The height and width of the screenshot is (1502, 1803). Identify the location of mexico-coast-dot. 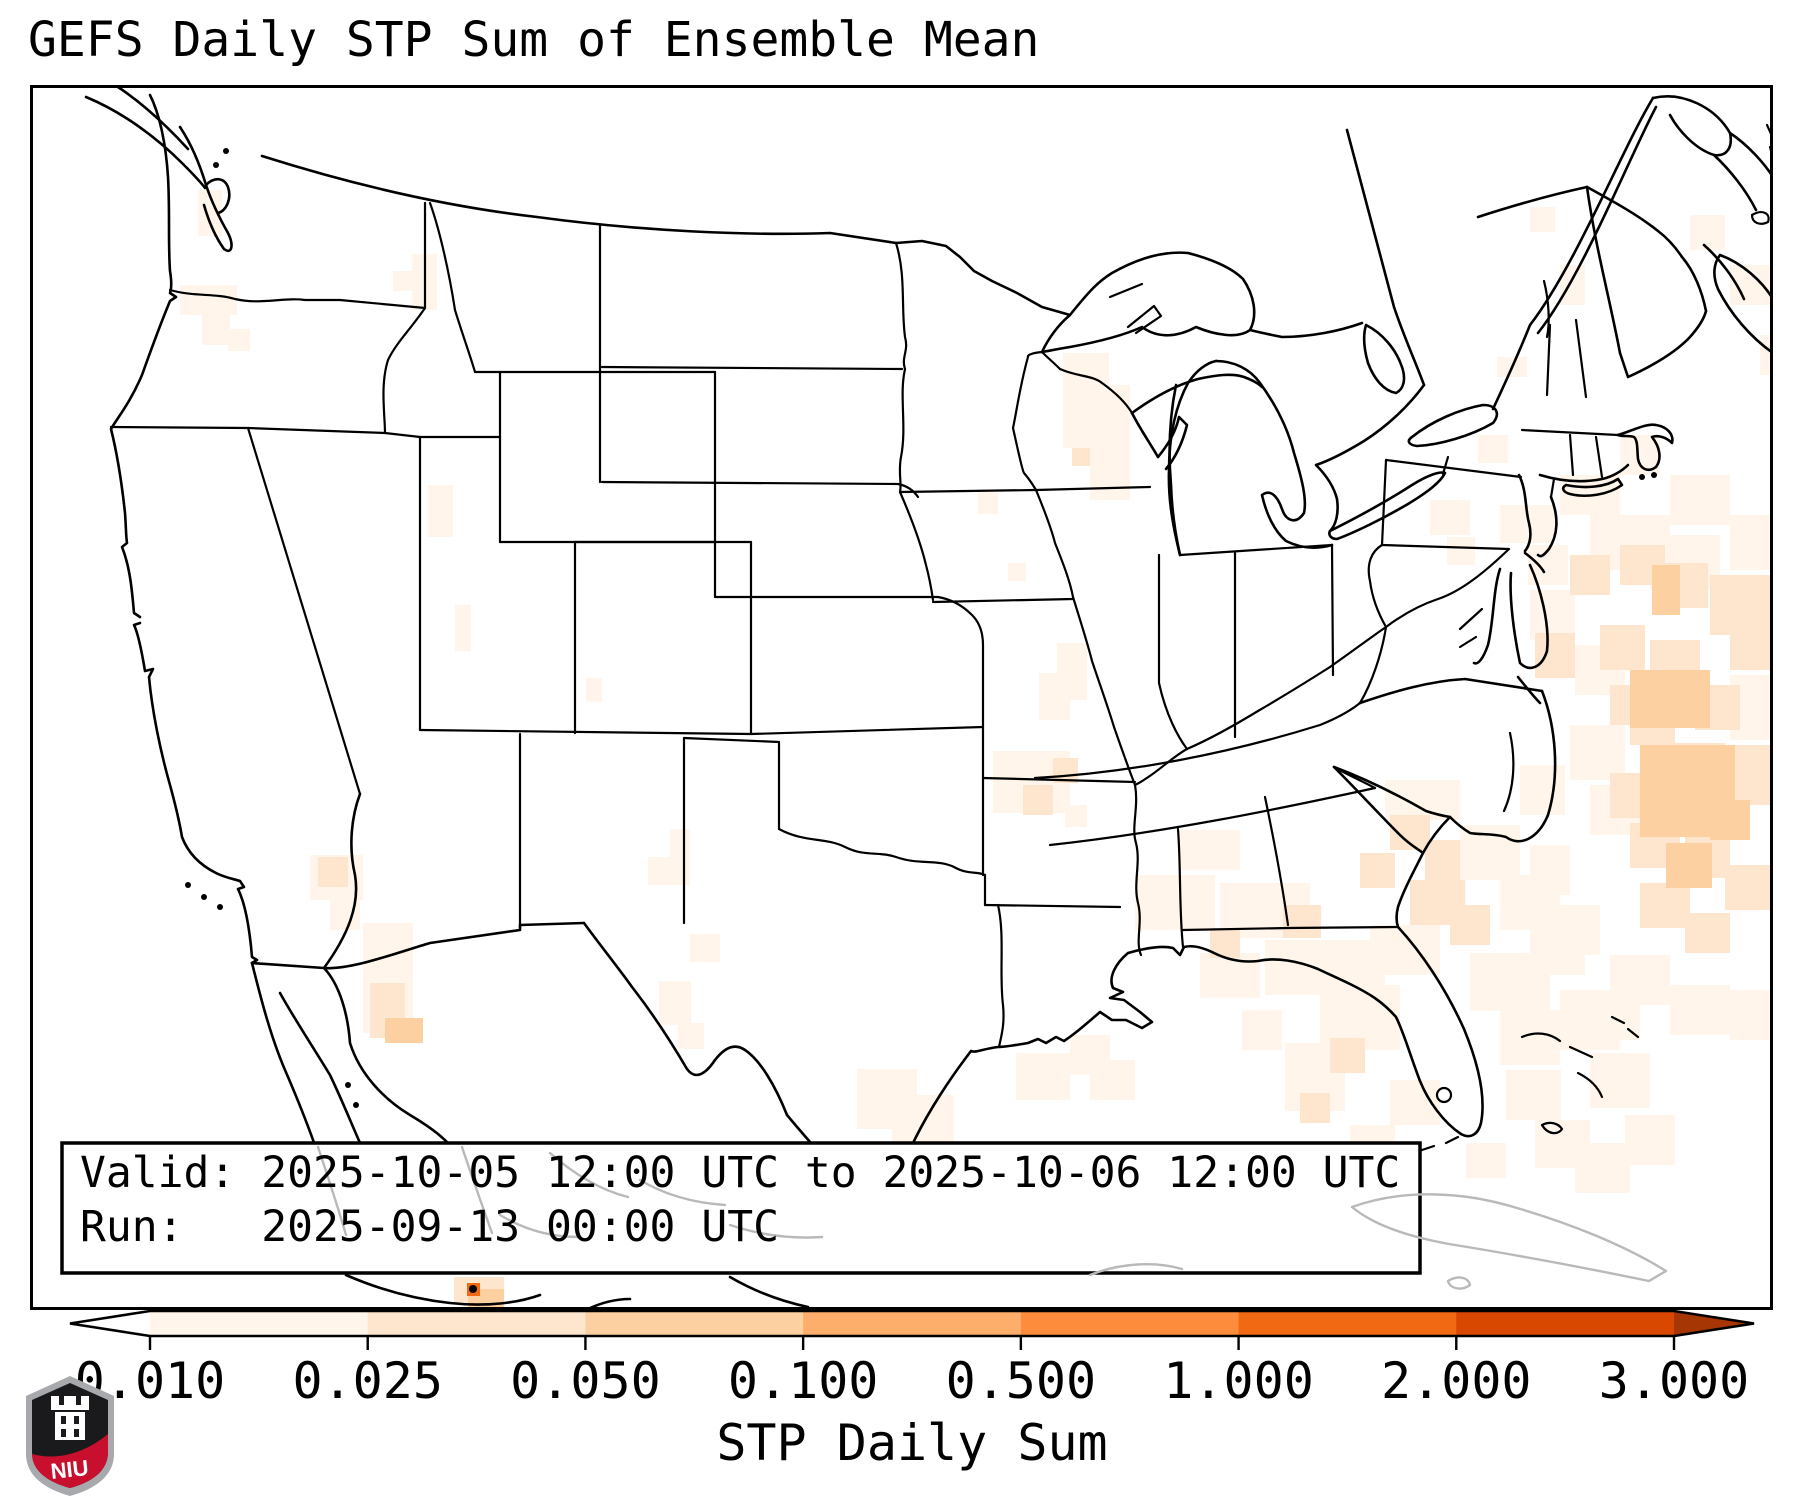
(473, 1289).